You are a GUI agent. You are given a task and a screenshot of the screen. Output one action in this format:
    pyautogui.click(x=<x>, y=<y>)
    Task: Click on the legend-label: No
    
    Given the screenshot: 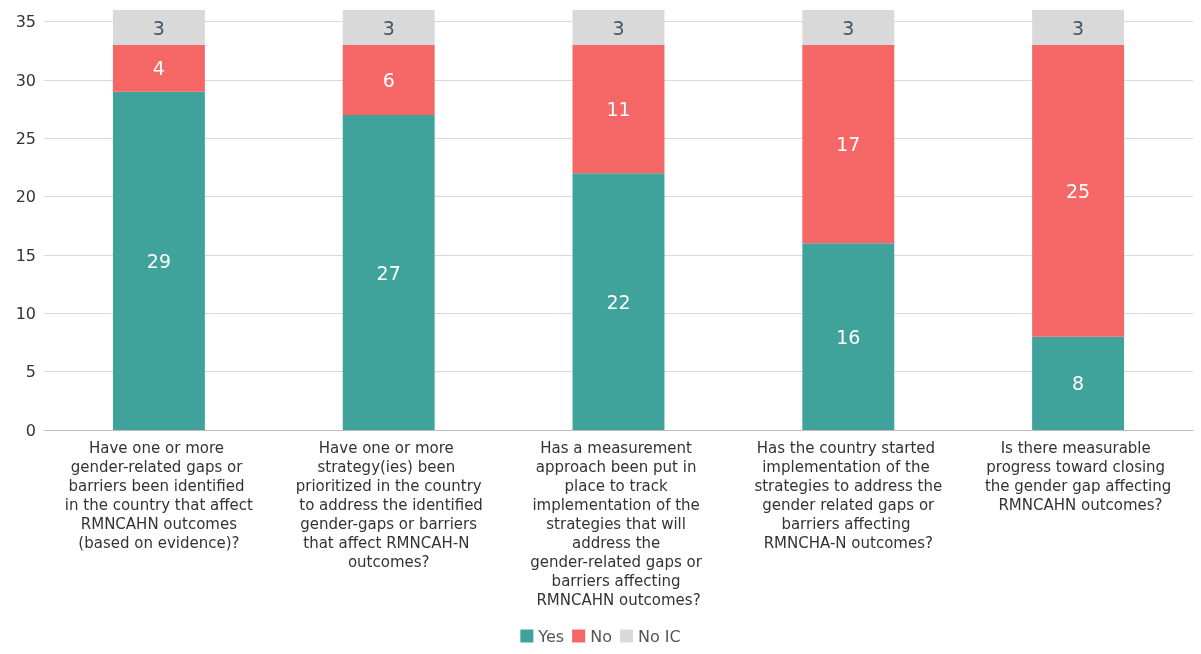 What is the action you would take?
    pyautogui.click(x=601, y=636)
    